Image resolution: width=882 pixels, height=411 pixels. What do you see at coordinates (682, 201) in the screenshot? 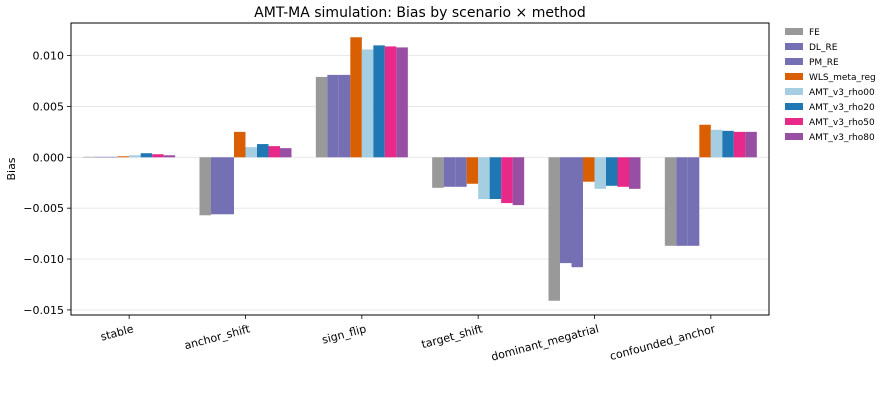
I see `bar-confounded_anchor-DL_RE` at bounding box center [682, 201].